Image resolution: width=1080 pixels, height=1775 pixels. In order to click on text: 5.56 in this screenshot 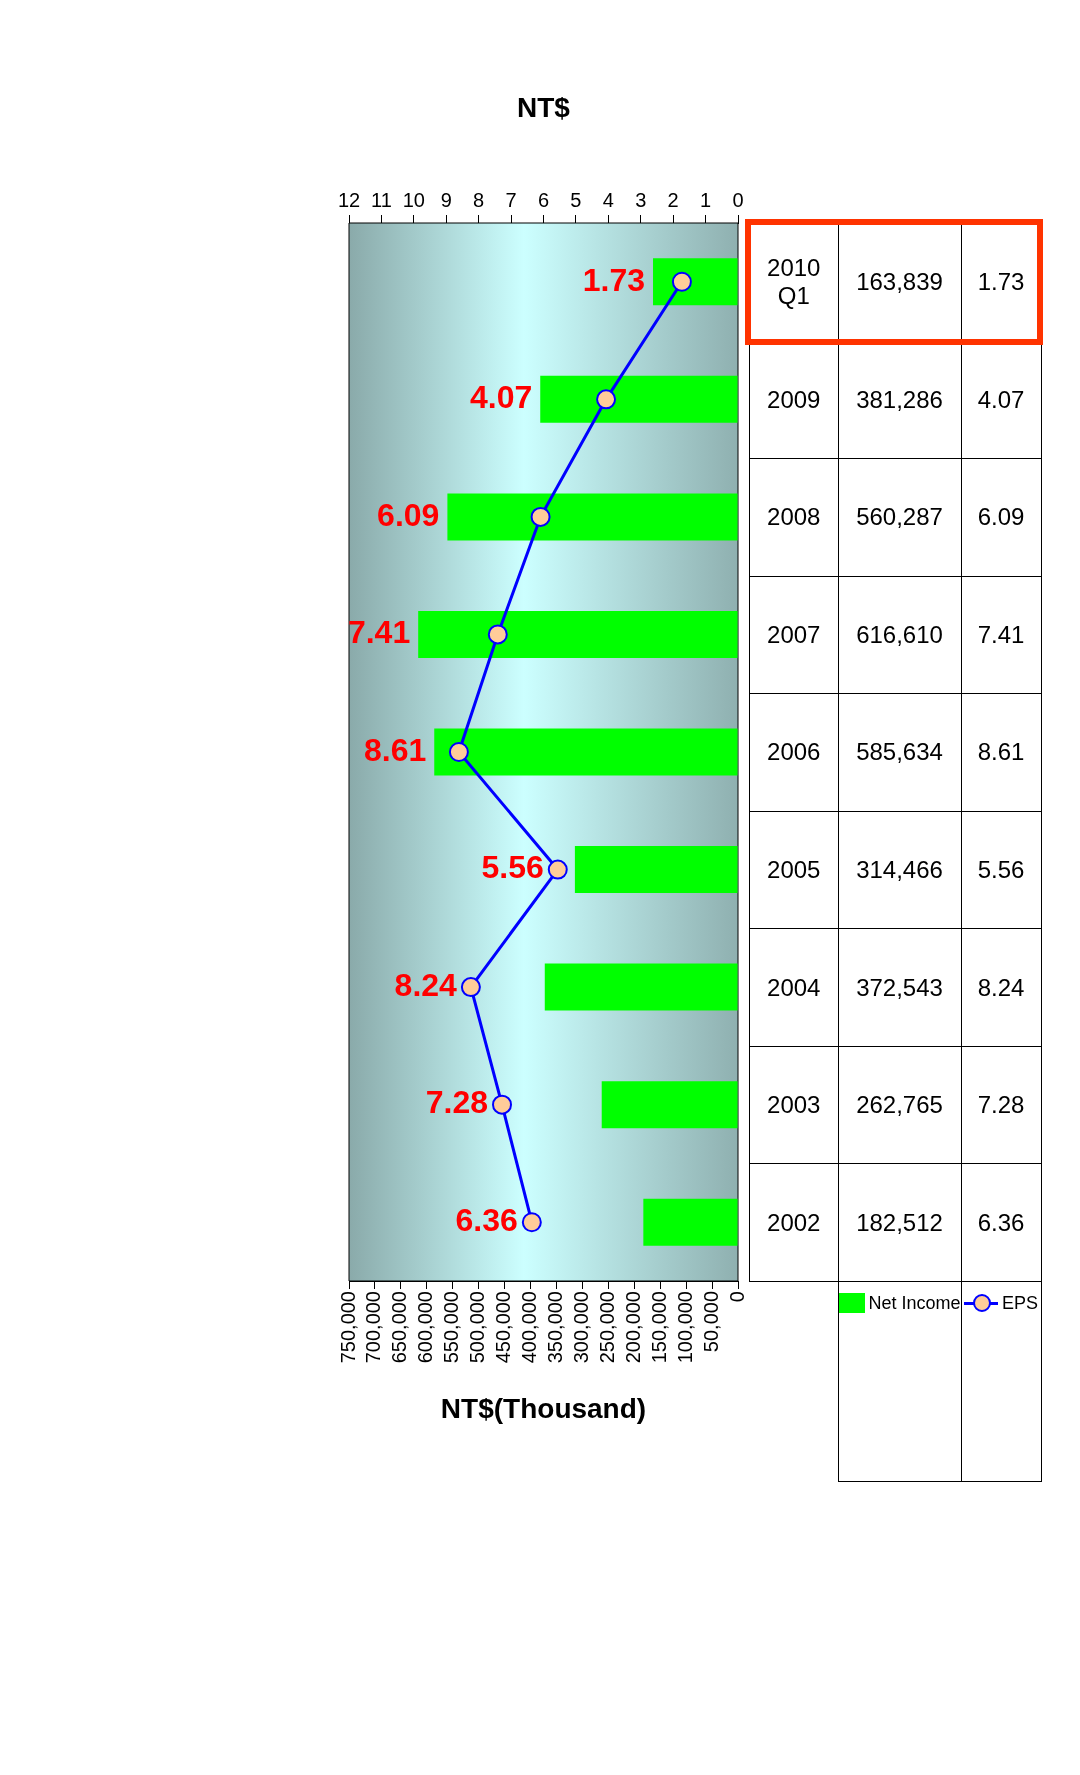, I will do `click(512, 867)`.